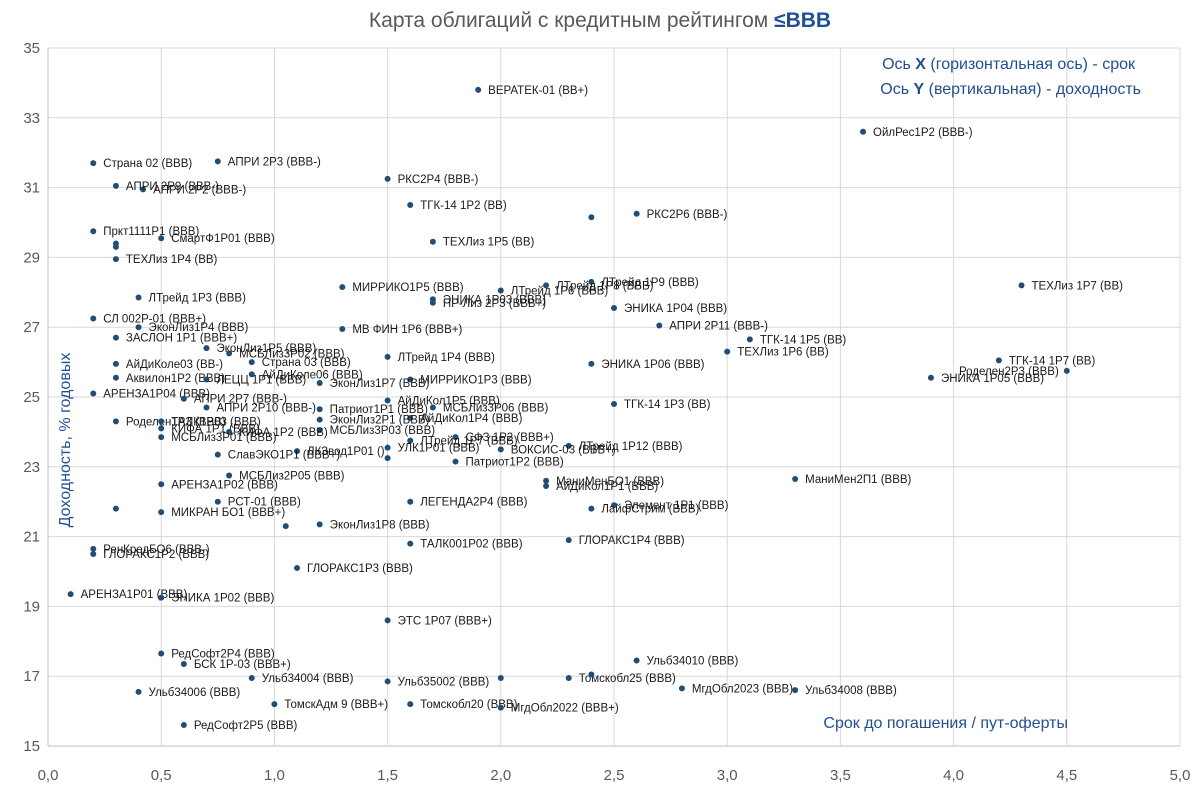  I want to click on y-tick-label: 17, so click(31, 676).